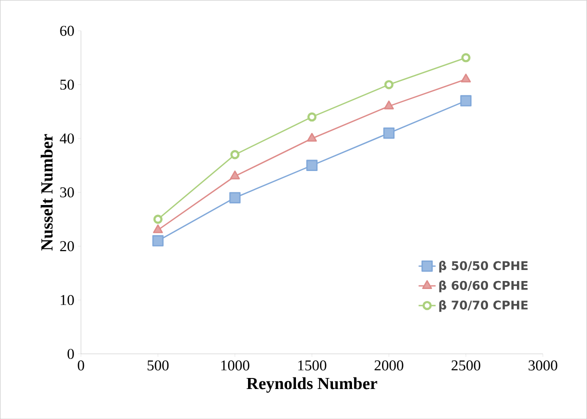  I want to click on x-tick-label: 1500, so click(312, 365).